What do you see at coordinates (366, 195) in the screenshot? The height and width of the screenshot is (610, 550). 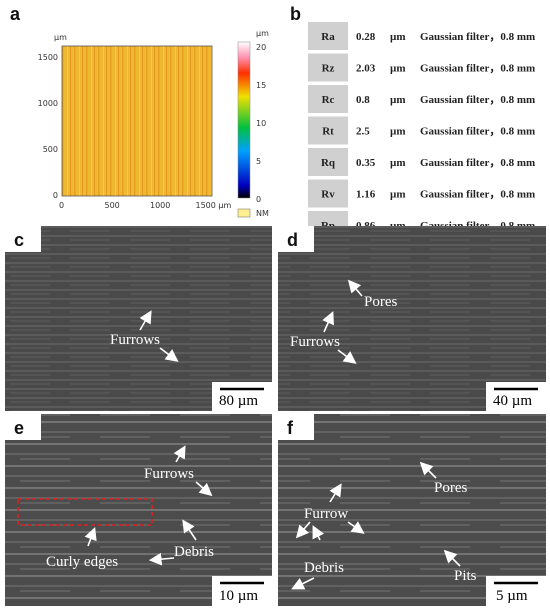 I see `value: 1.16` at bounding box center [366, 195].